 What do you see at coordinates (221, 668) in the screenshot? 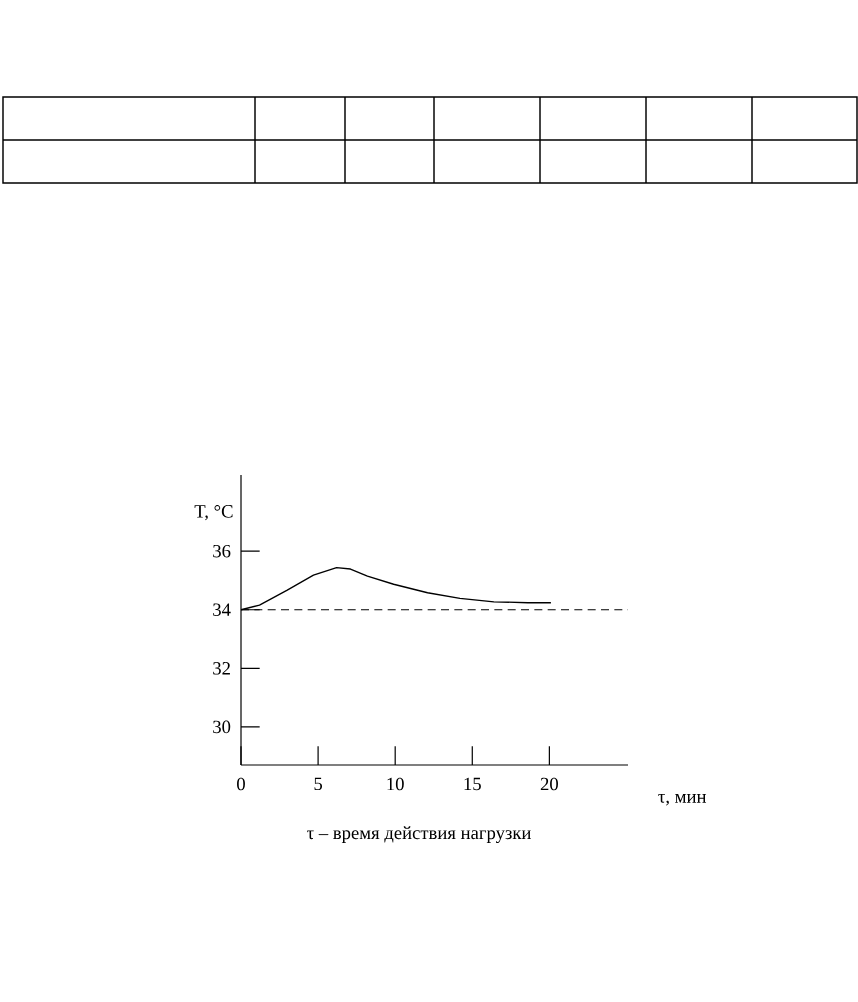
I see `y-tick-label: 32` at bounding box center [221, 668].